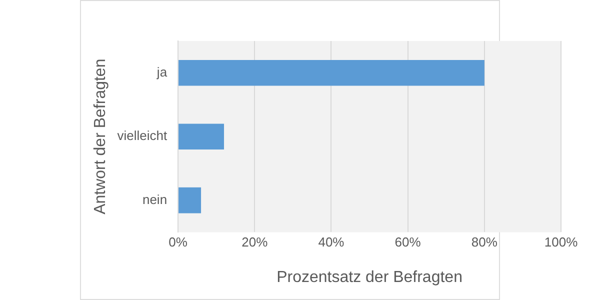 This screenshot has width=600, height=300. Describe the element at coordinates (142, 136) in the screenshot. I see `y-tick-label: vielleicht` at that location.